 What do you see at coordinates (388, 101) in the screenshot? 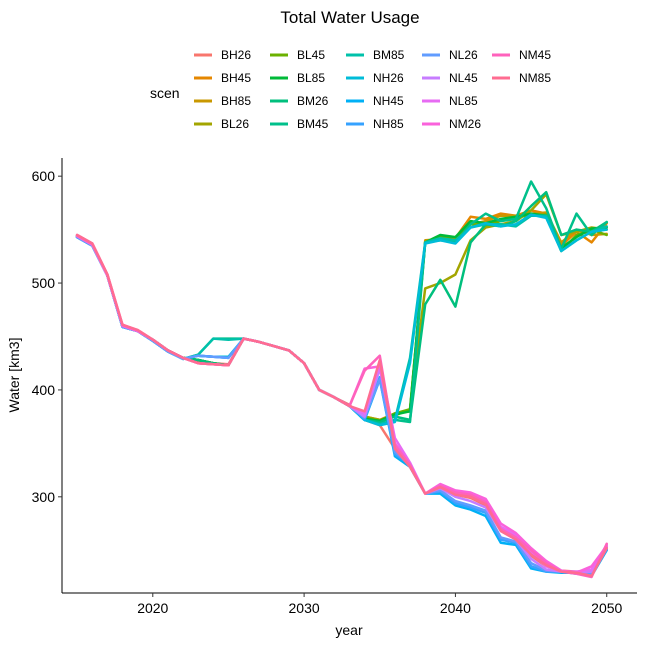
I see `legend-label: NH45` at bounding box center [388, 101].